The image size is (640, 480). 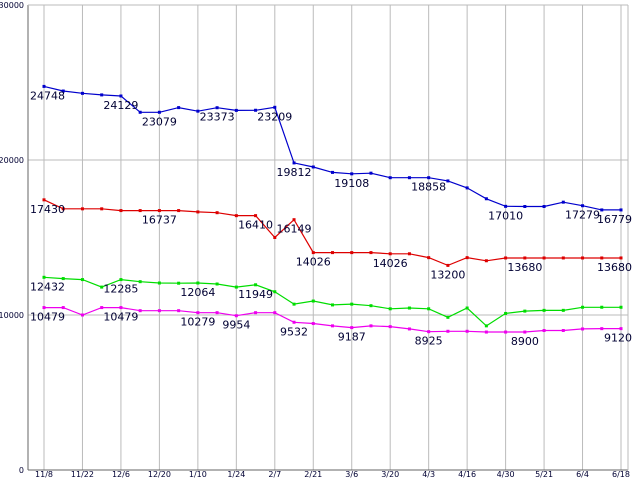 What do you see at coordinates (236, 474) in the screenshot?
I see `x-tick-label: 1/24` at bounding box center [236, 474].